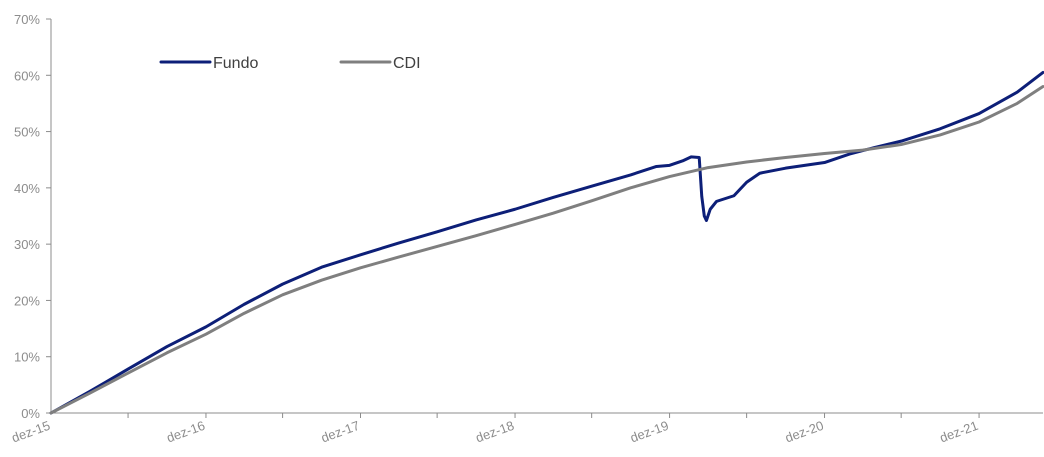  I want to click on y-tick-label: 0%, so click(30, 413).